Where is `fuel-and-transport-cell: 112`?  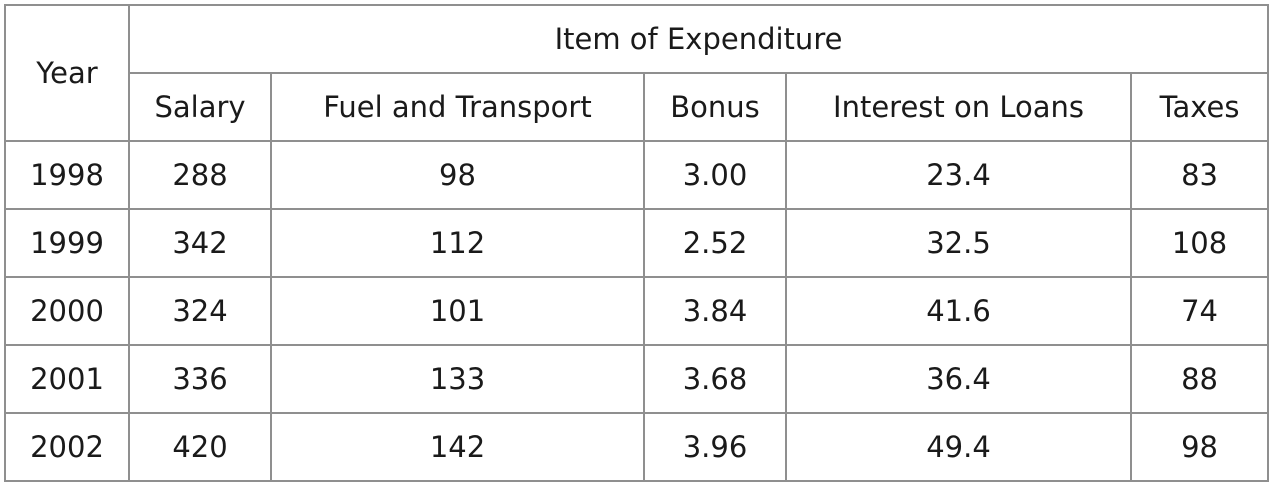 fuel-and-transport-cell: 112 is located at coordinates (457, 243).